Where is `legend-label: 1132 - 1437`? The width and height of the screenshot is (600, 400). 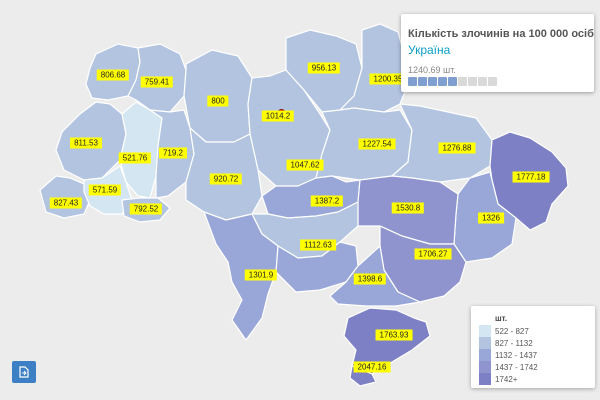 legend-label: 1132 - 1437 is located at coordinates (516, 355).